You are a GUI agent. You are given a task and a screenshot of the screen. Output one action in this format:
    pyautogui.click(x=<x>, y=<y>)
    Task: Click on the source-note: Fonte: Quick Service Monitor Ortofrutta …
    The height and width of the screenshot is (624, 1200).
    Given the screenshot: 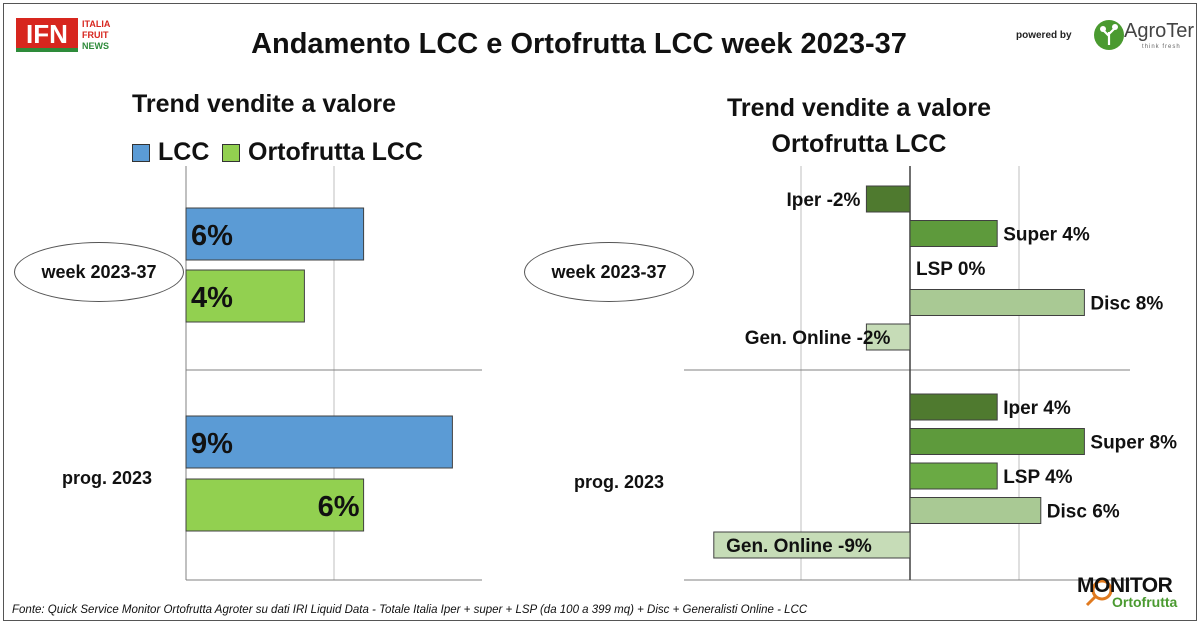 What is the action you would take?
    pyautogui.click(x=410, y=610)
    